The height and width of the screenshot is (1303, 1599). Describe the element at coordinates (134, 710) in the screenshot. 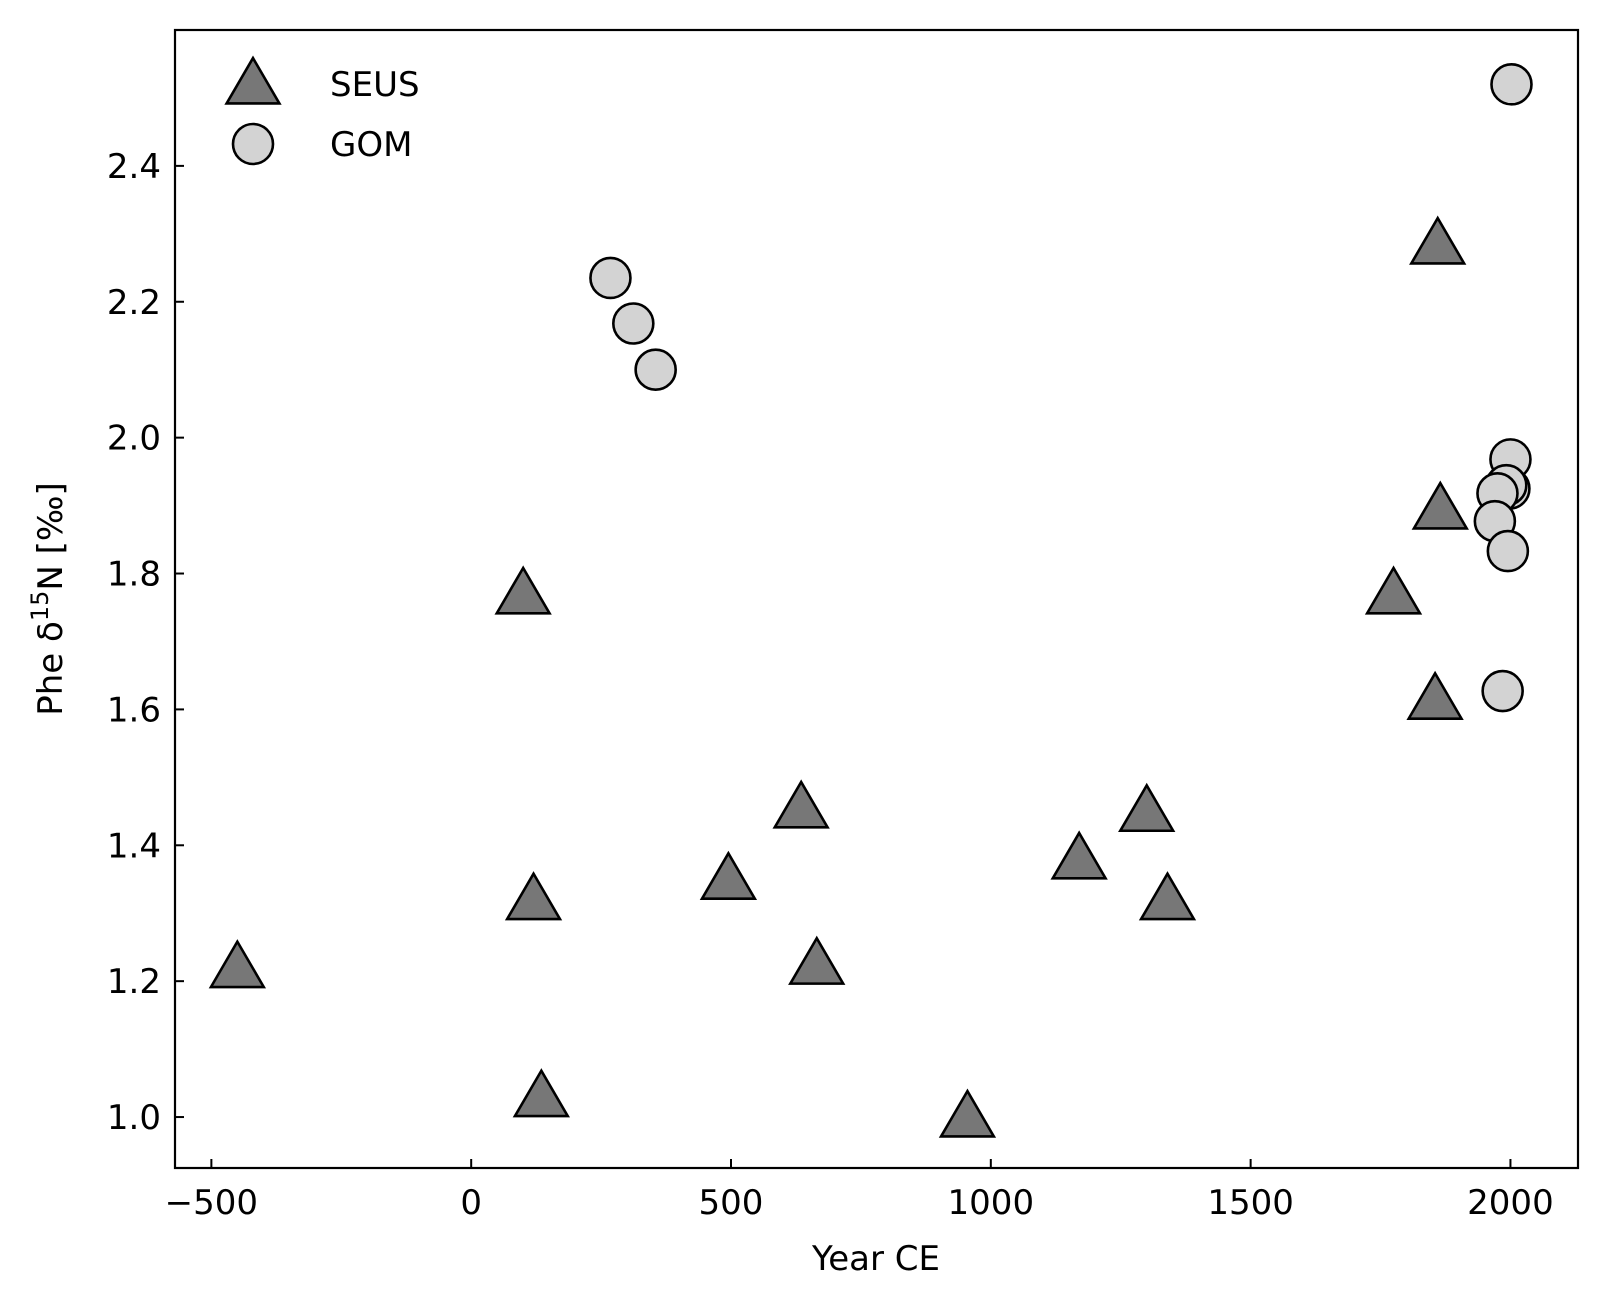

I see `y-tick-label: 1.6` at that location.